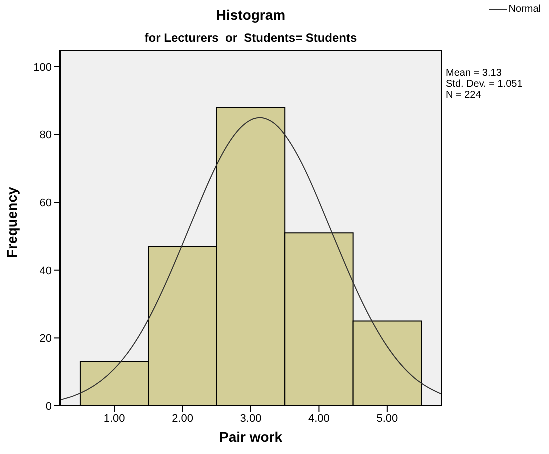 The height and width of the screenshot is (454, 549). What do you see at coordinates (49, 406) in the screenshot?
I see `y-tick-label: 0` at bounding box center [49, 406].